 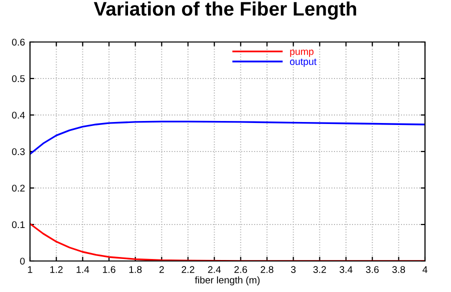 I want to click on x-tick-label: 2.8, so click(x=267, y=269).